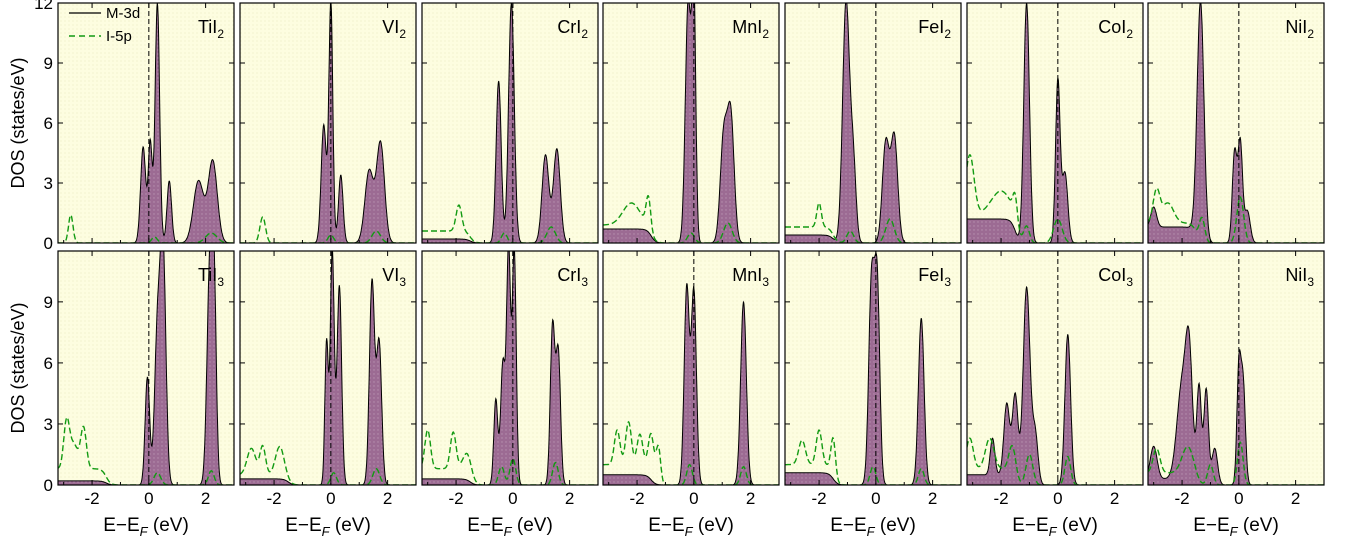 This screenshot has width=1351, height=546. I want to click on y-axis-label-top: DOS (states/eV), so click(18, 122).